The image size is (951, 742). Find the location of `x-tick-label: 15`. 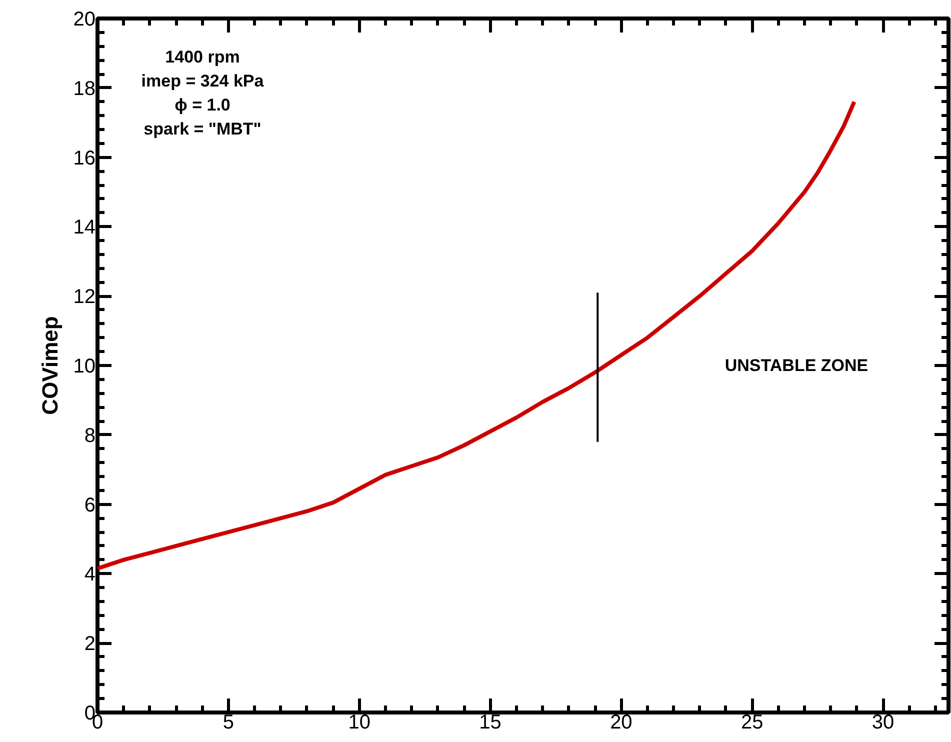

x-tick-label: 15 is located at coordinates (490, 723).